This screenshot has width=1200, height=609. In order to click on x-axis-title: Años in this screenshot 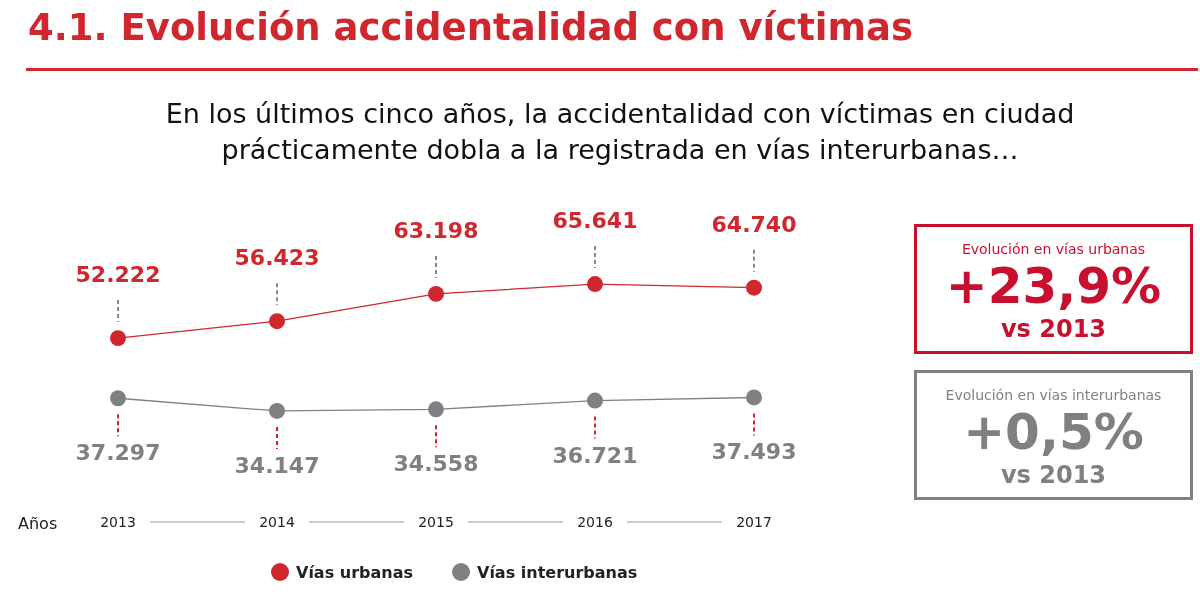, I will do `click(38, 523)`.